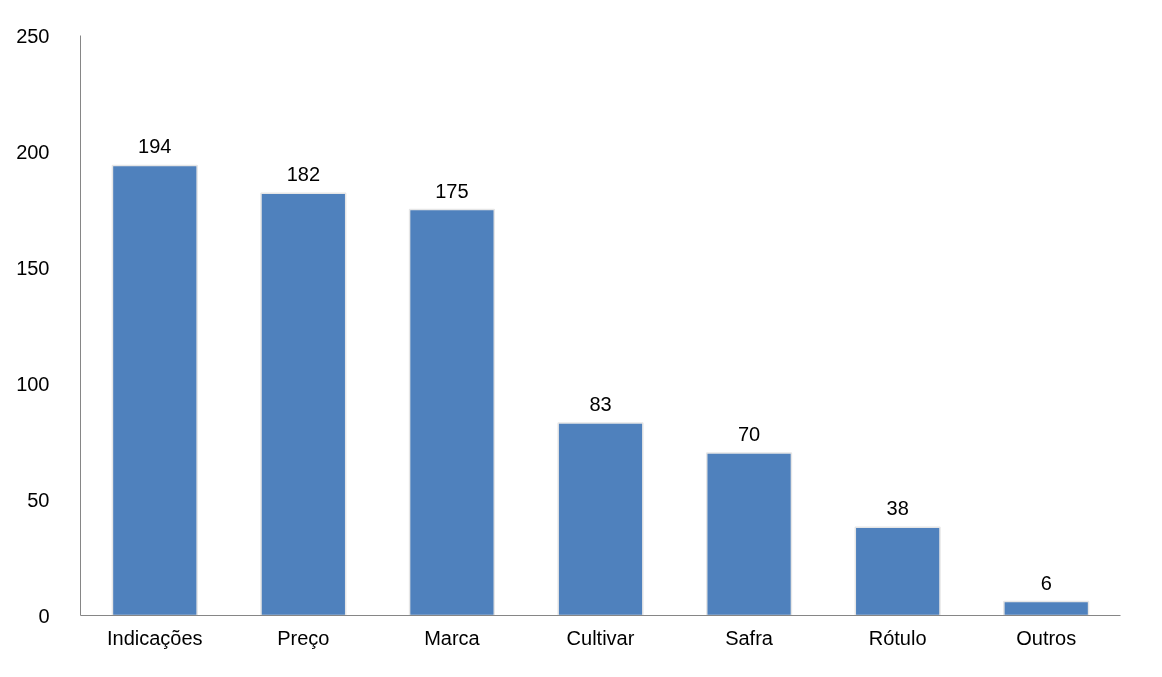  What do you see at coordinates (33, 35) in the screenshot?
I see `y-tick-label: 250` at bounding box center [33, 35].